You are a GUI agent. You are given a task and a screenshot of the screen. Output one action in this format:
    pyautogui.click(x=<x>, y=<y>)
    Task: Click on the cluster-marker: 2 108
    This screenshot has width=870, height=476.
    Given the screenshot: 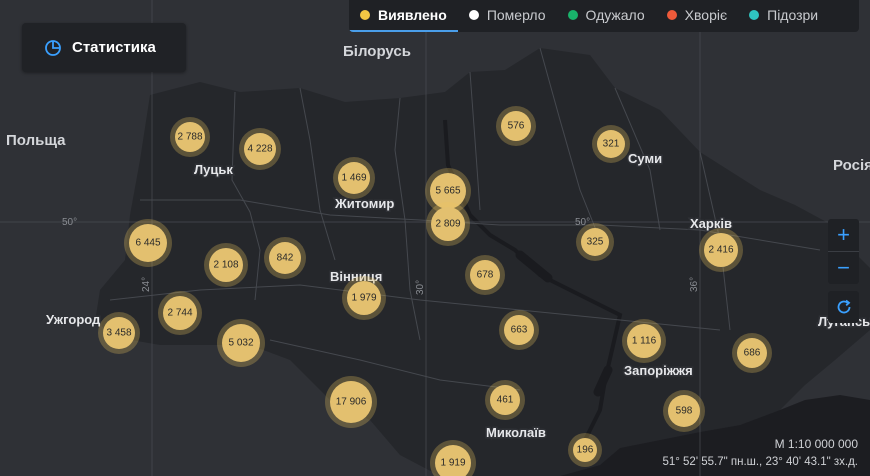 What is the action you would take?
    pyautogui.click(x=226, y=265)
    